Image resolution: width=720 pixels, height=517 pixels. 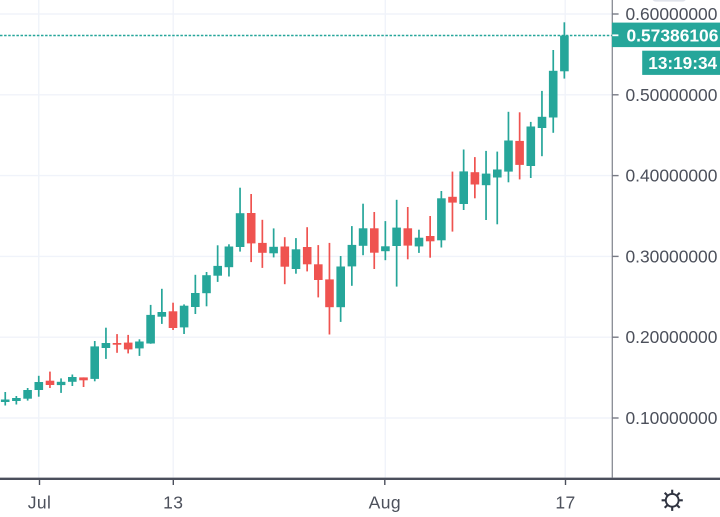 What do you see at coordinates (385, 503) in the screenshot?
I see `svg-text: Aug` at bounding box center [385, 503].